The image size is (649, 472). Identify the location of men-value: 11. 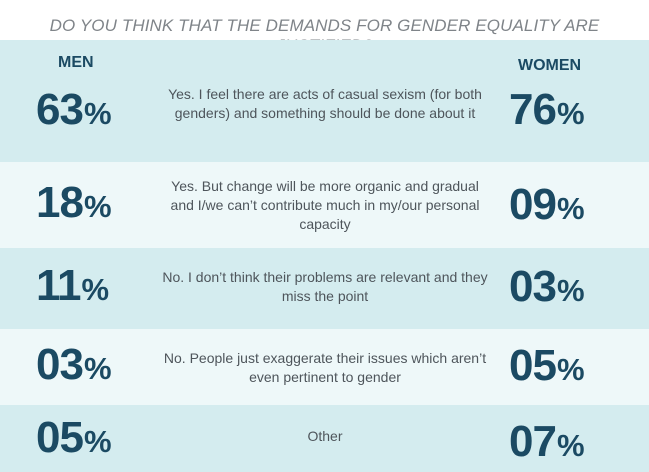
(59, 285).